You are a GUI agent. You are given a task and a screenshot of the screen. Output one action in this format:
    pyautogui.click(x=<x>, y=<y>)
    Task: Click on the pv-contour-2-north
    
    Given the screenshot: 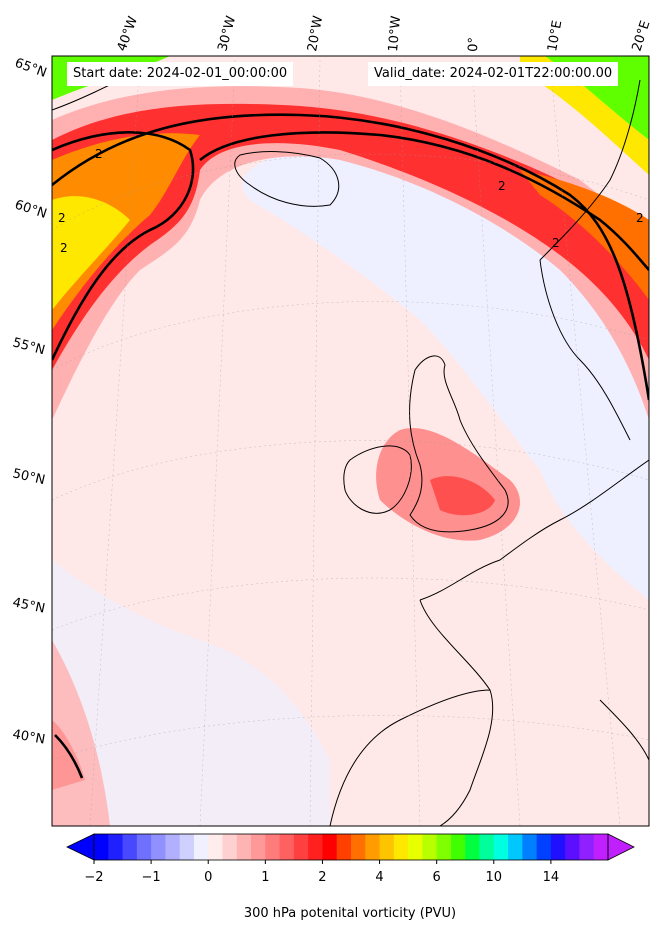 What is the action you would take?
    pyautogui.click(x=123, y=246)
    